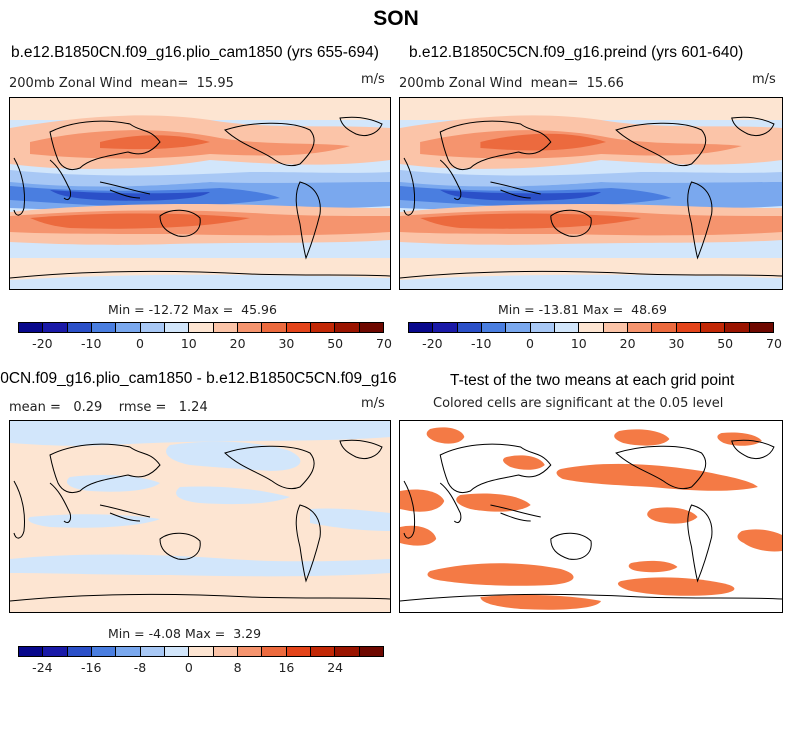 This screenshot has height=733, width=792. Describe the element at coordinates (481, 343) in the screenshot. I see `panel2-tick-label: -10` at that location.